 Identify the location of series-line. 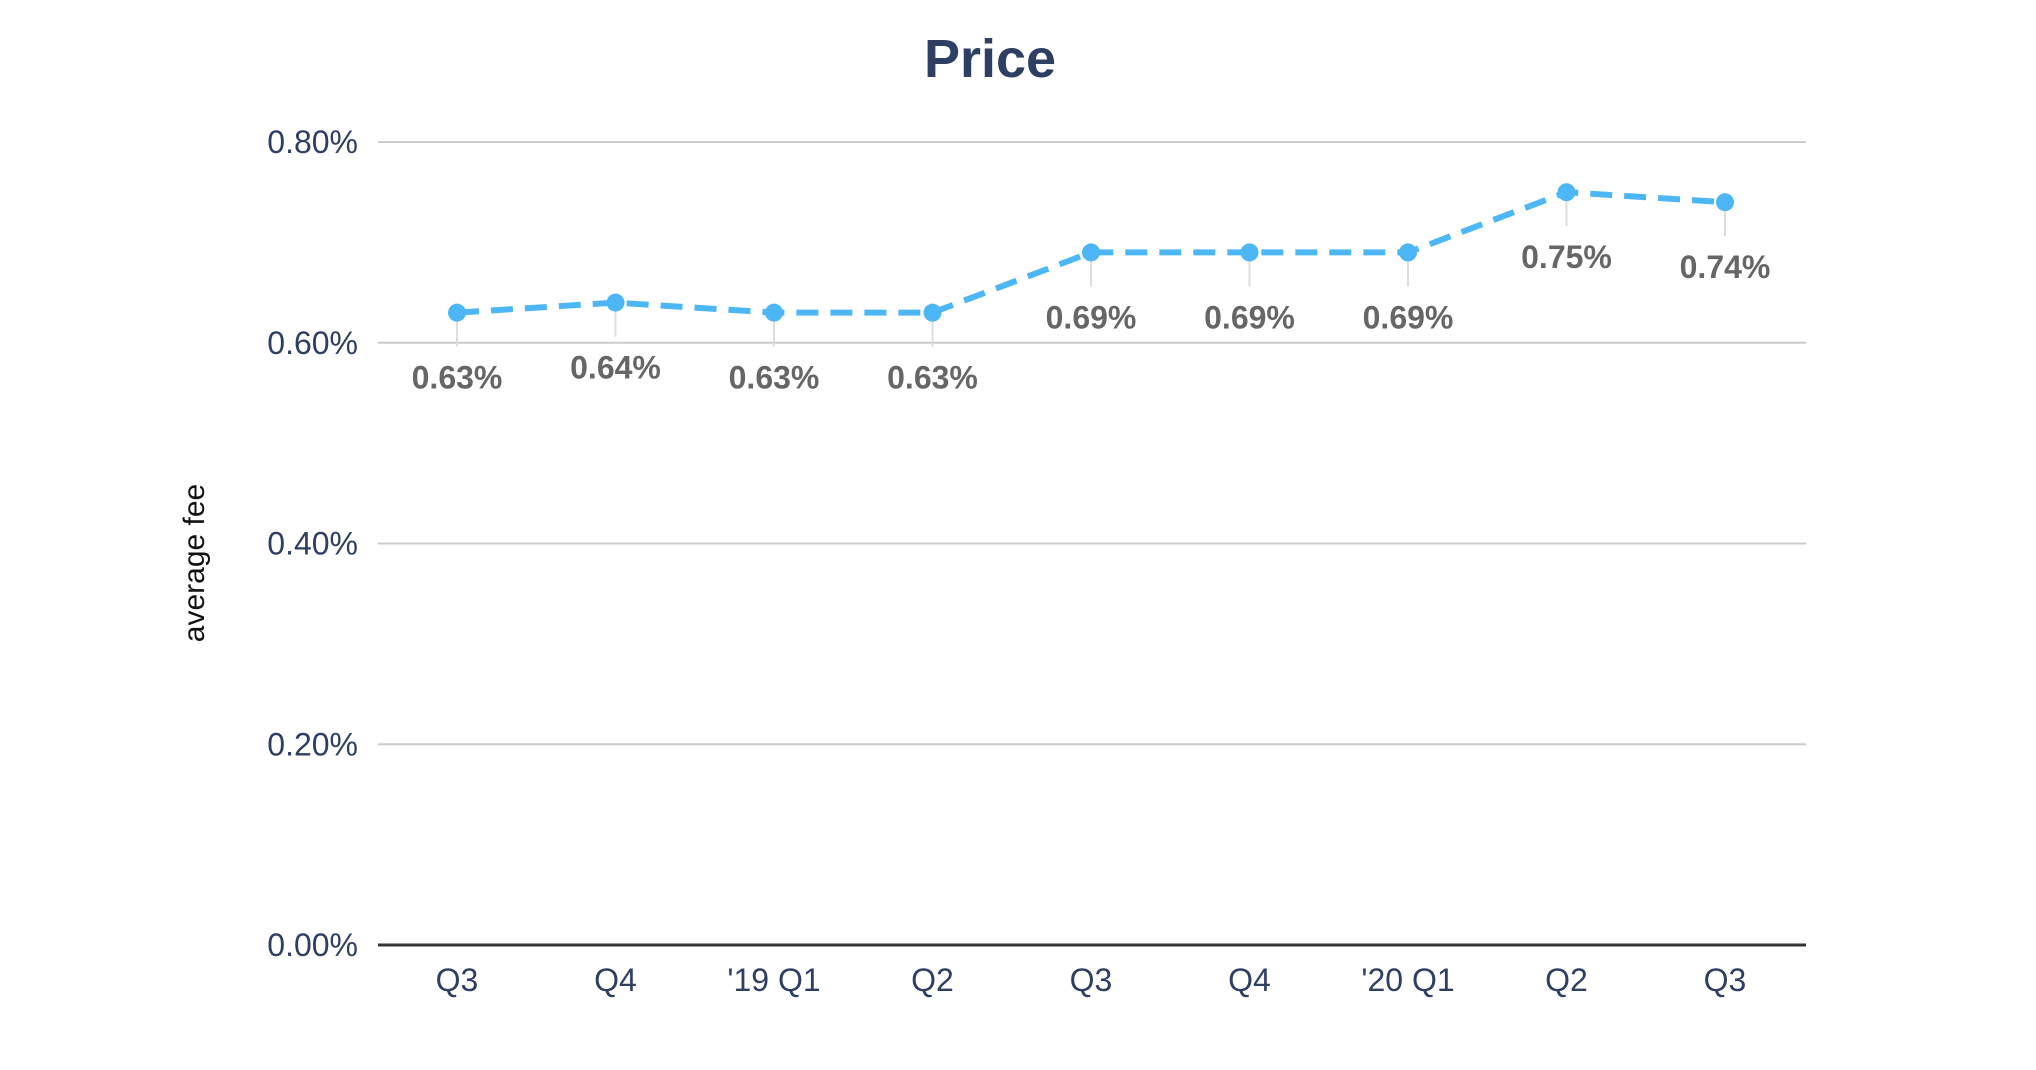
(1091, 252).